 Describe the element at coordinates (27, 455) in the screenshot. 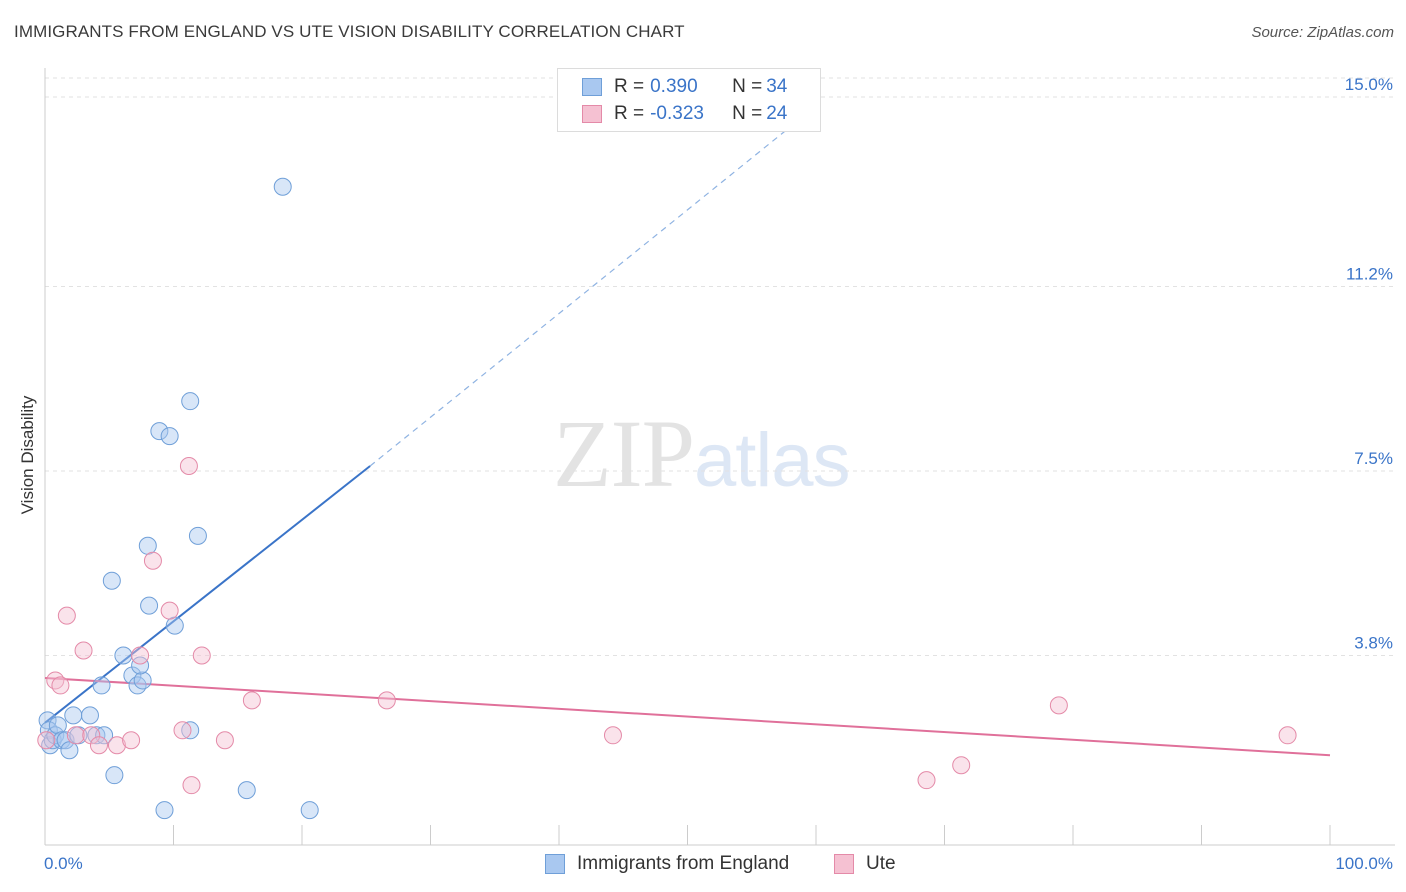

I see `y-axis-label: Vision Disability` at that location.